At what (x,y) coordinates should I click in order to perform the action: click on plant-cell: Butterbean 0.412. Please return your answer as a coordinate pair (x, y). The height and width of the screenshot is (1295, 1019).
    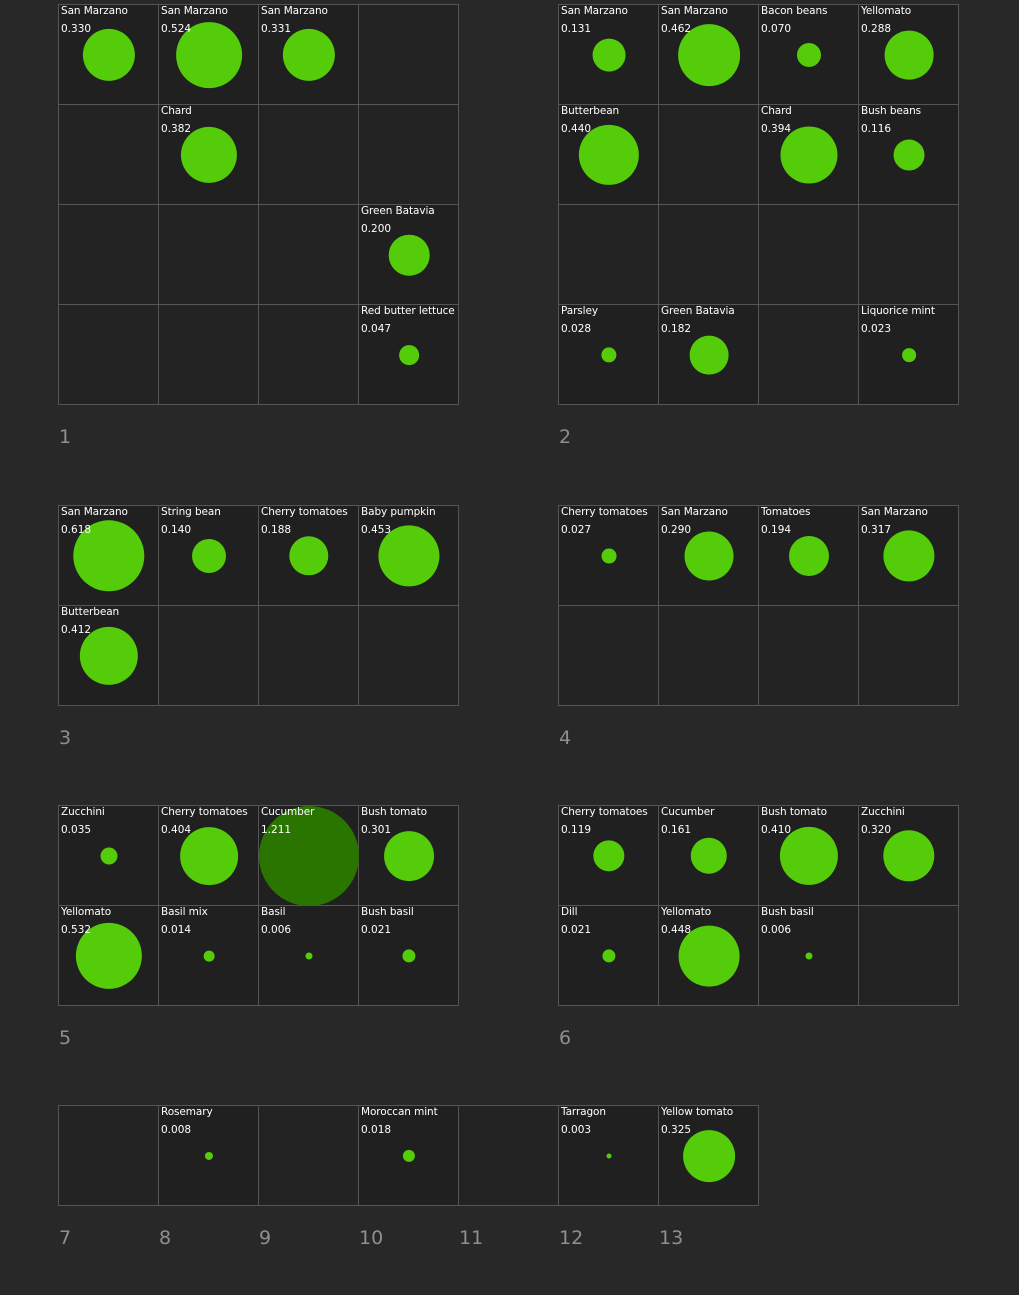
    Looking at the image, I should click on (109, 656).